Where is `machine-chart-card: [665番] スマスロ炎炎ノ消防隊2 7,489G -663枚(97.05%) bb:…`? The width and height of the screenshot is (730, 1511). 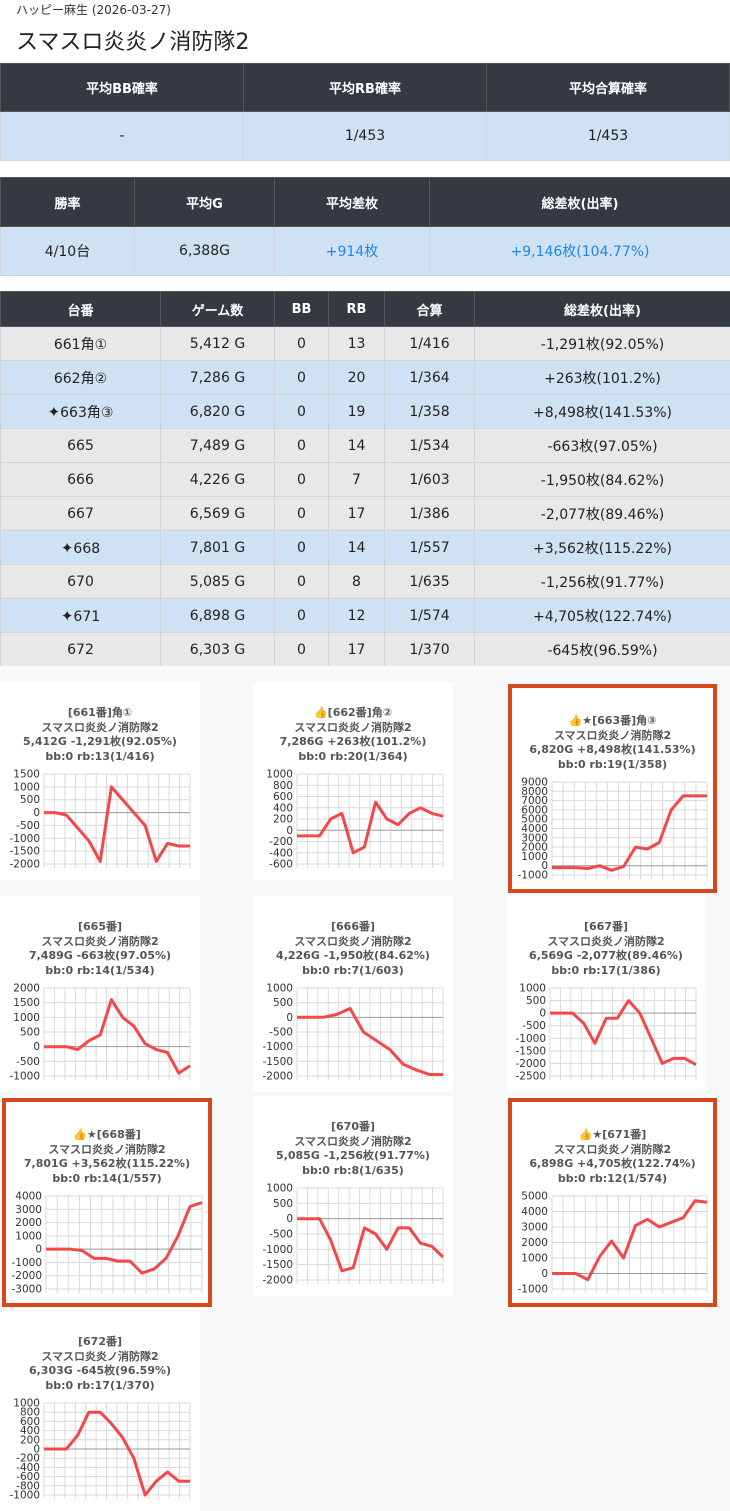 machine-chart-card: [665番] スマスロ炎炎ノ消防隊2 7,489G -663枚(97.05%) bb:… is located at coordinates (100, 994).